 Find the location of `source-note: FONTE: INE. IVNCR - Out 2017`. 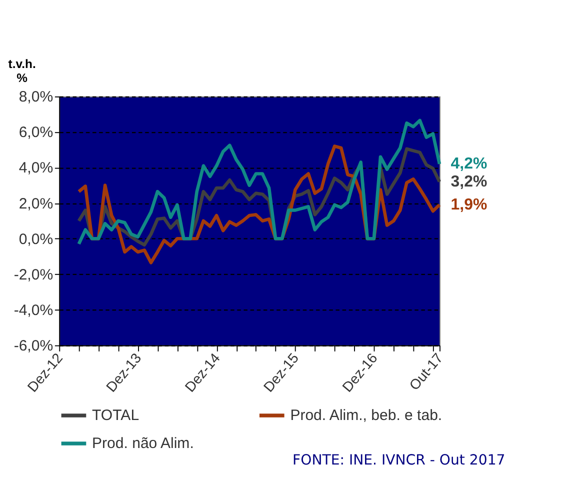

source-note: FONTE: INE. IVNCR - Out 2017 is located at coordinates (399, 460).